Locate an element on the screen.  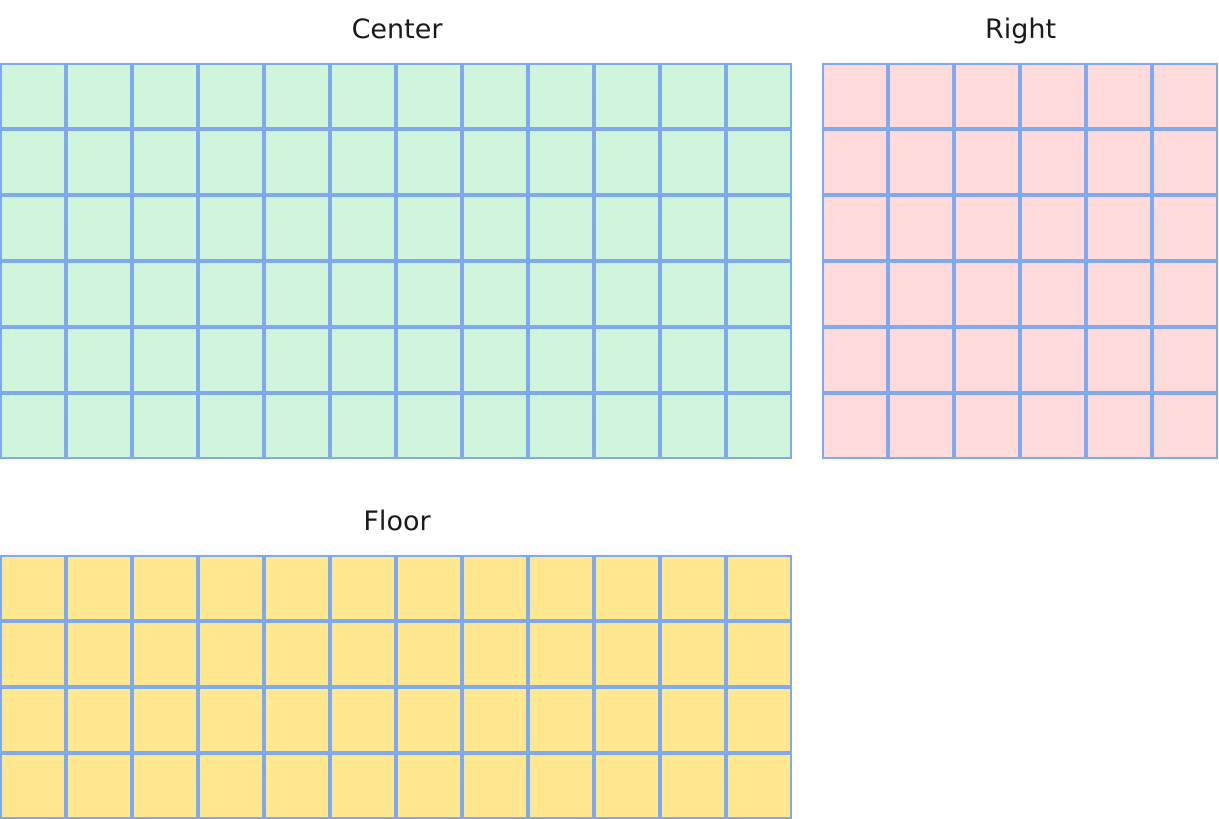
seat-center-r6-c8 is located at coordinates (495, 426).